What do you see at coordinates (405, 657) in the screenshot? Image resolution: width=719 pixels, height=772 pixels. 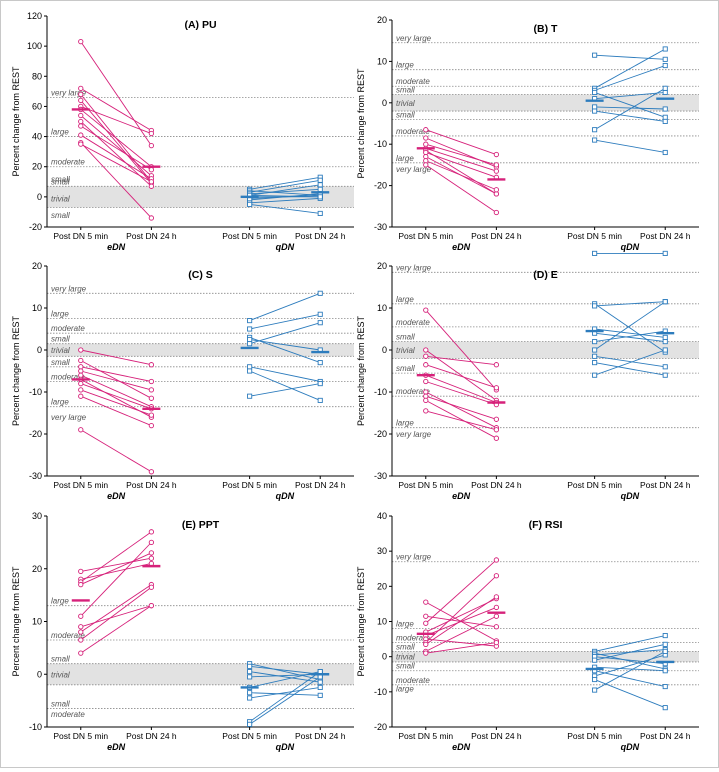 I see `threshold-label: trivial` at bounding box center [405, 657].